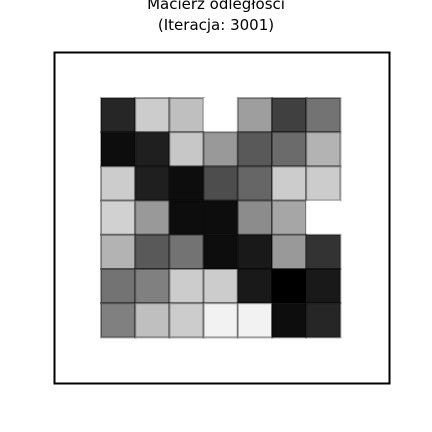  I want to click on heatmap-cell-r6-c1, so click(152, 320).